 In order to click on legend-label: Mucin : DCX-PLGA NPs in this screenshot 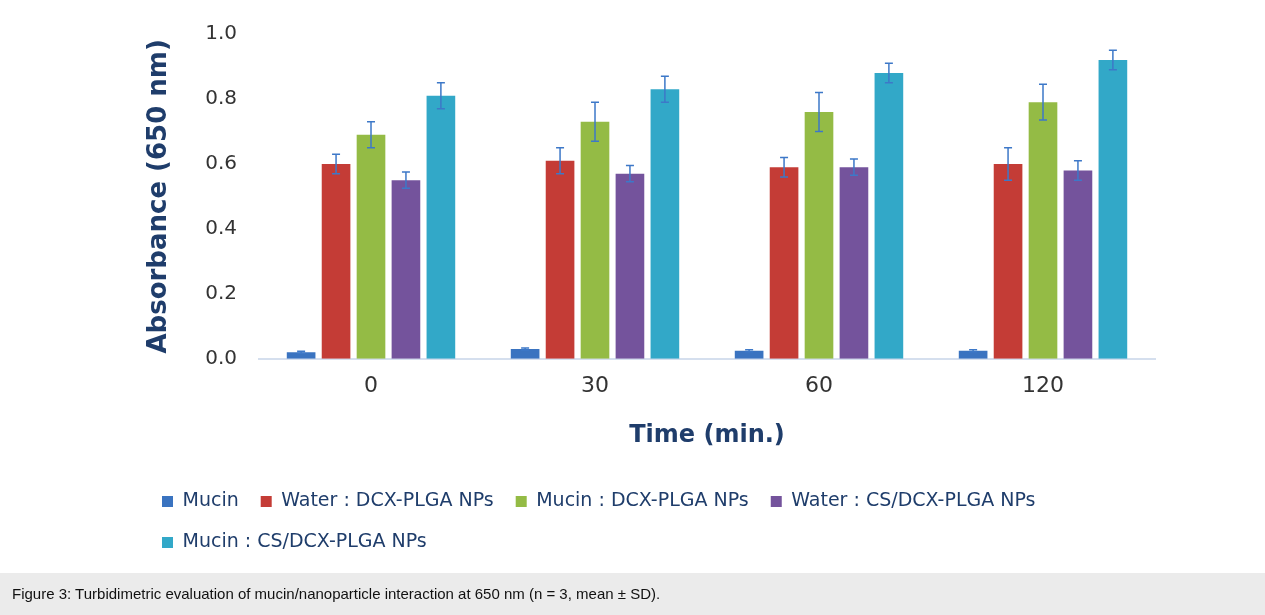, I will do `click(642, 499)`.